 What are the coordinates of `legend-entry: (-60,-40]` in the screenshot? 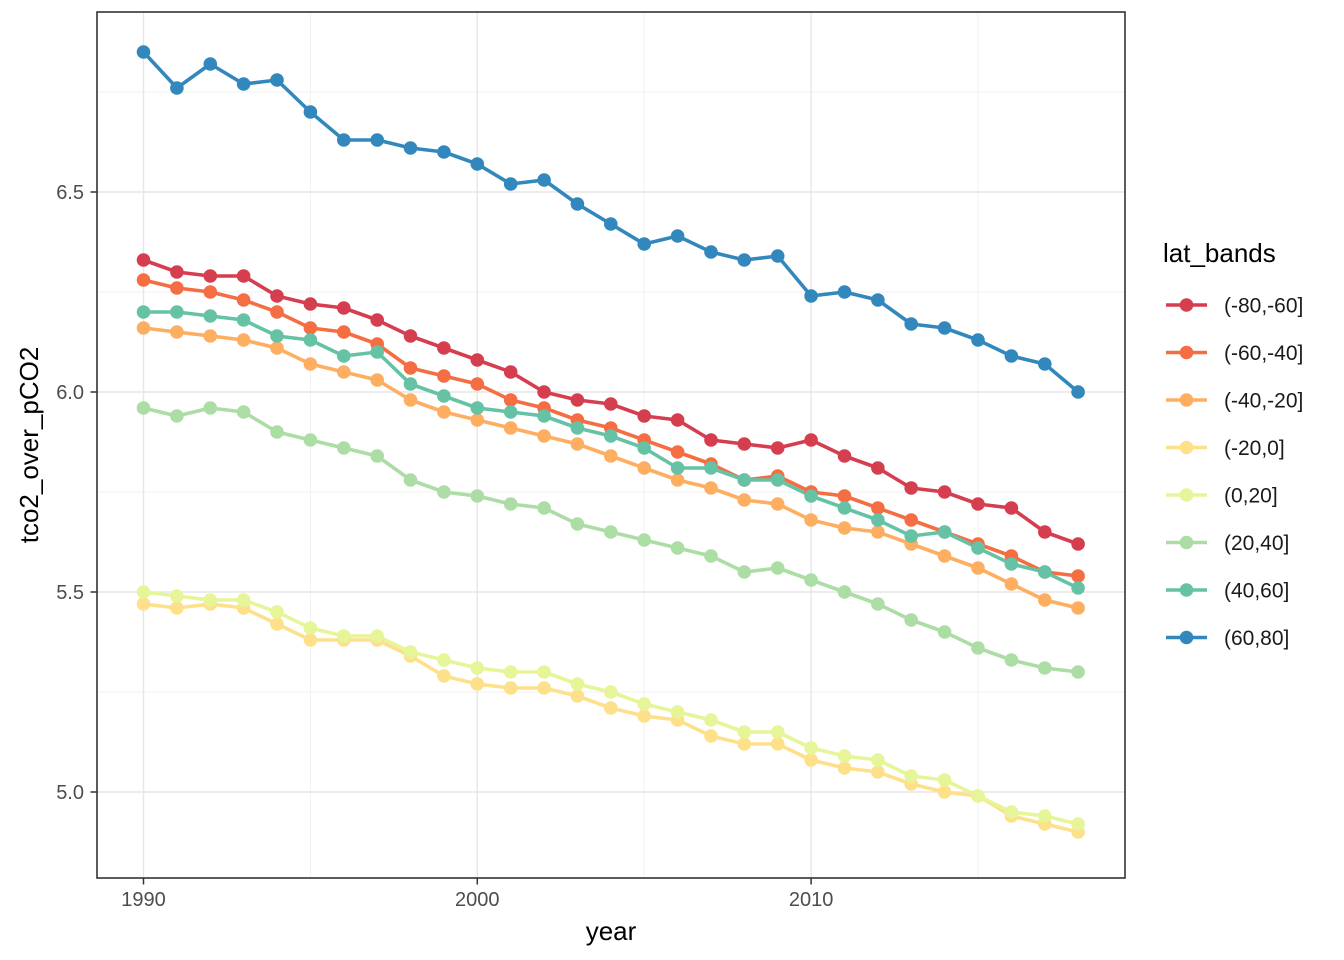 It's located at (1234, 353).